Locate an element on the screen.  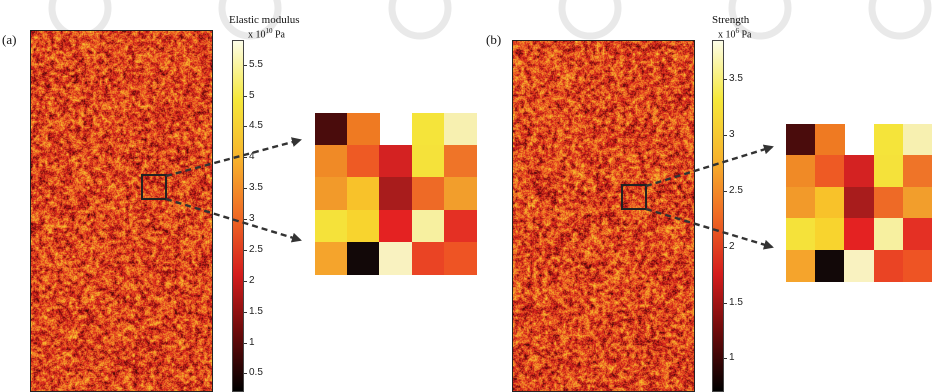
panel-a-zoom-grid is located at coordinates (396, 194).